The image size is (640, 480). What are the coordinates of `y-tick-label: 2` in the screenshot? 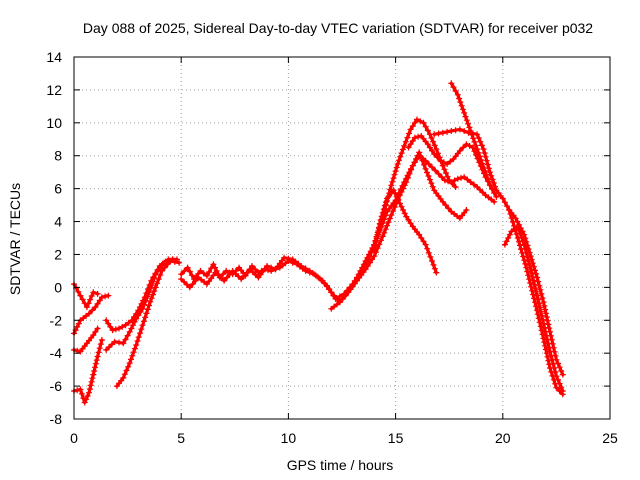 It's located at (58, 254).